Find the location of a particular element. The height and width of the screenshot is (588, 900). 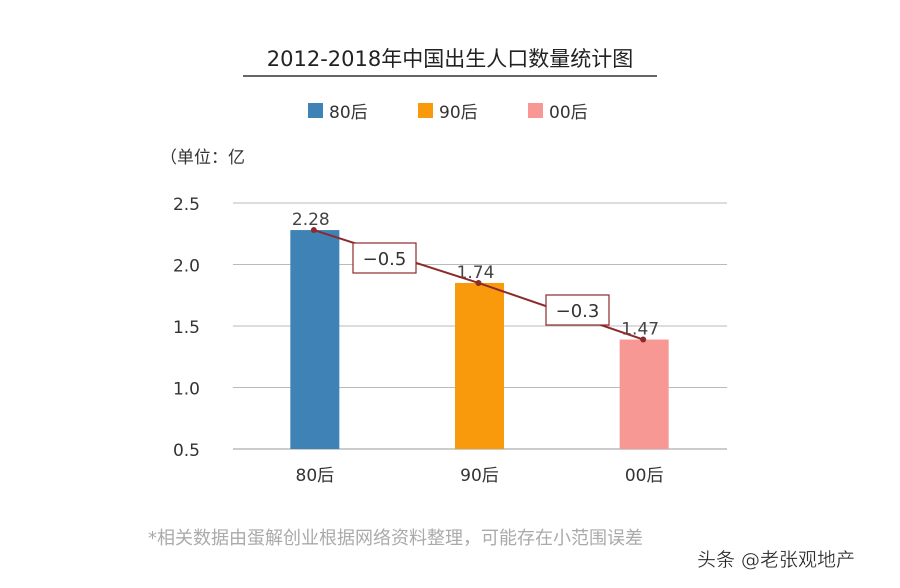

x-tick-label: 00后 is located at coordinates (644, 476).